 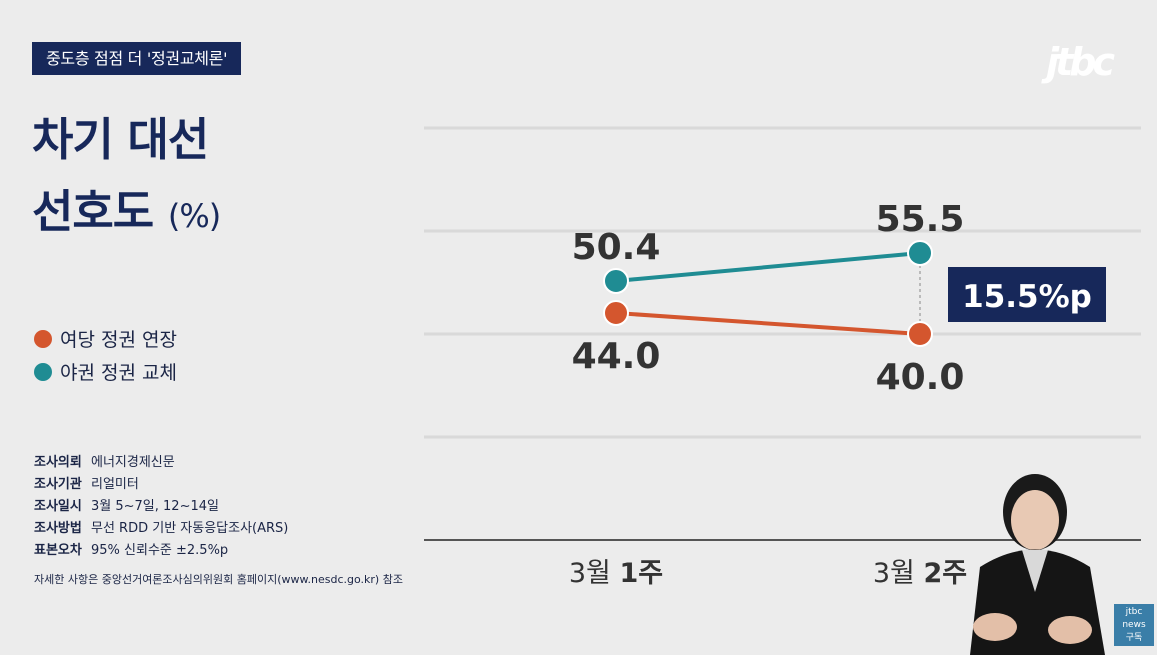 What do you see at coordinates (190, 528) in the screenshot?
I see `meta-value: 무선 RDD 기반 자동응답조사(ARS)` at bounding box center [190, 528].